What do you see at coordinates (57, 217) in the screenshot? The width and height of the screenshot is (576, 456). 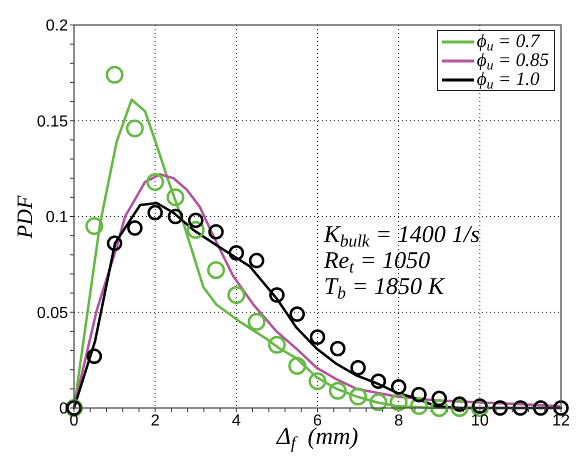 I see `y-tick-label: 0.1` at bounding box center [57, 217].